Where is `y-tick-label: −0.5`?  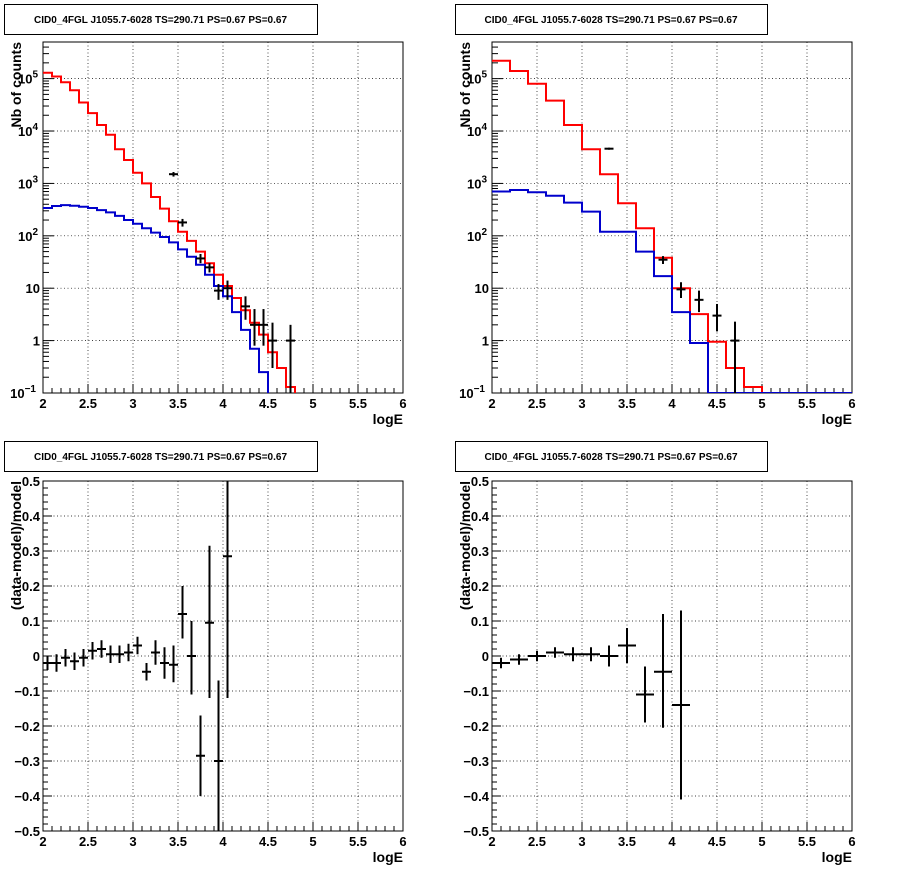
y-tick-label: −0.5 is located at coordinates (476, 831).